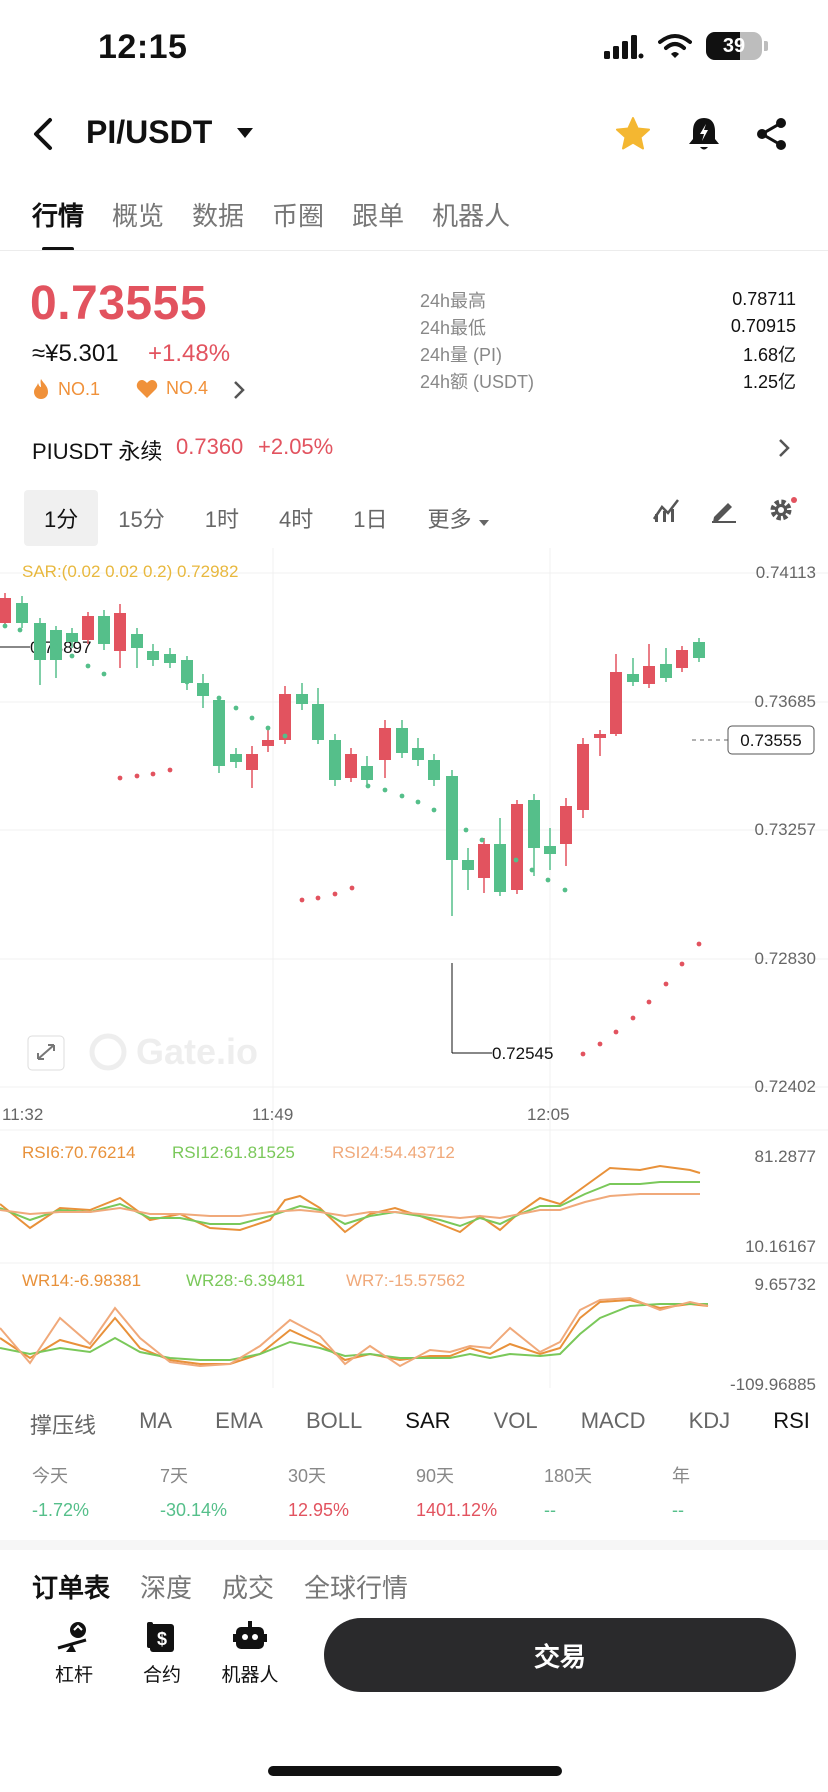 The image size is (828, 1792). Describe the element at coordinates (97, 451) in the screenshot. I see `perpetual-label: PIUSDT 永续` at that location.